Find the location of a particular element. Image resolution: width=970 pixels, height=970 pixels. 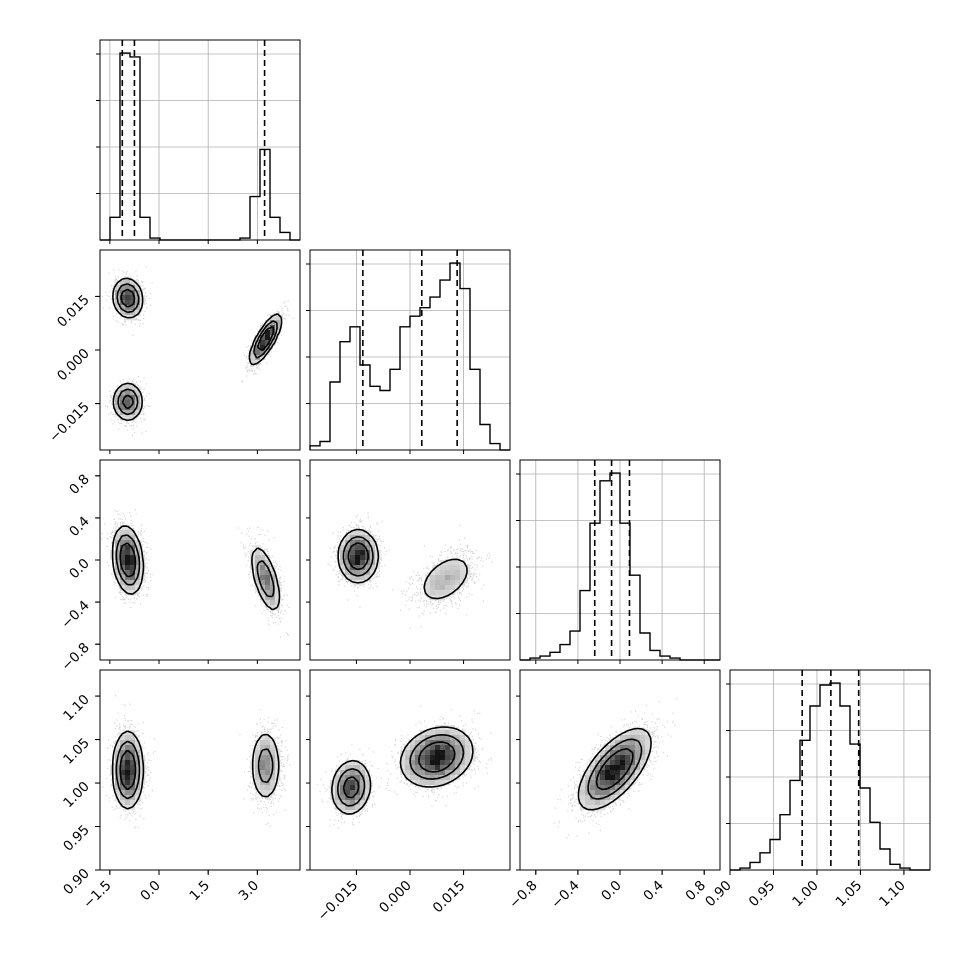

y-tick-label: 0.4 is located at coordinates (79, 526).